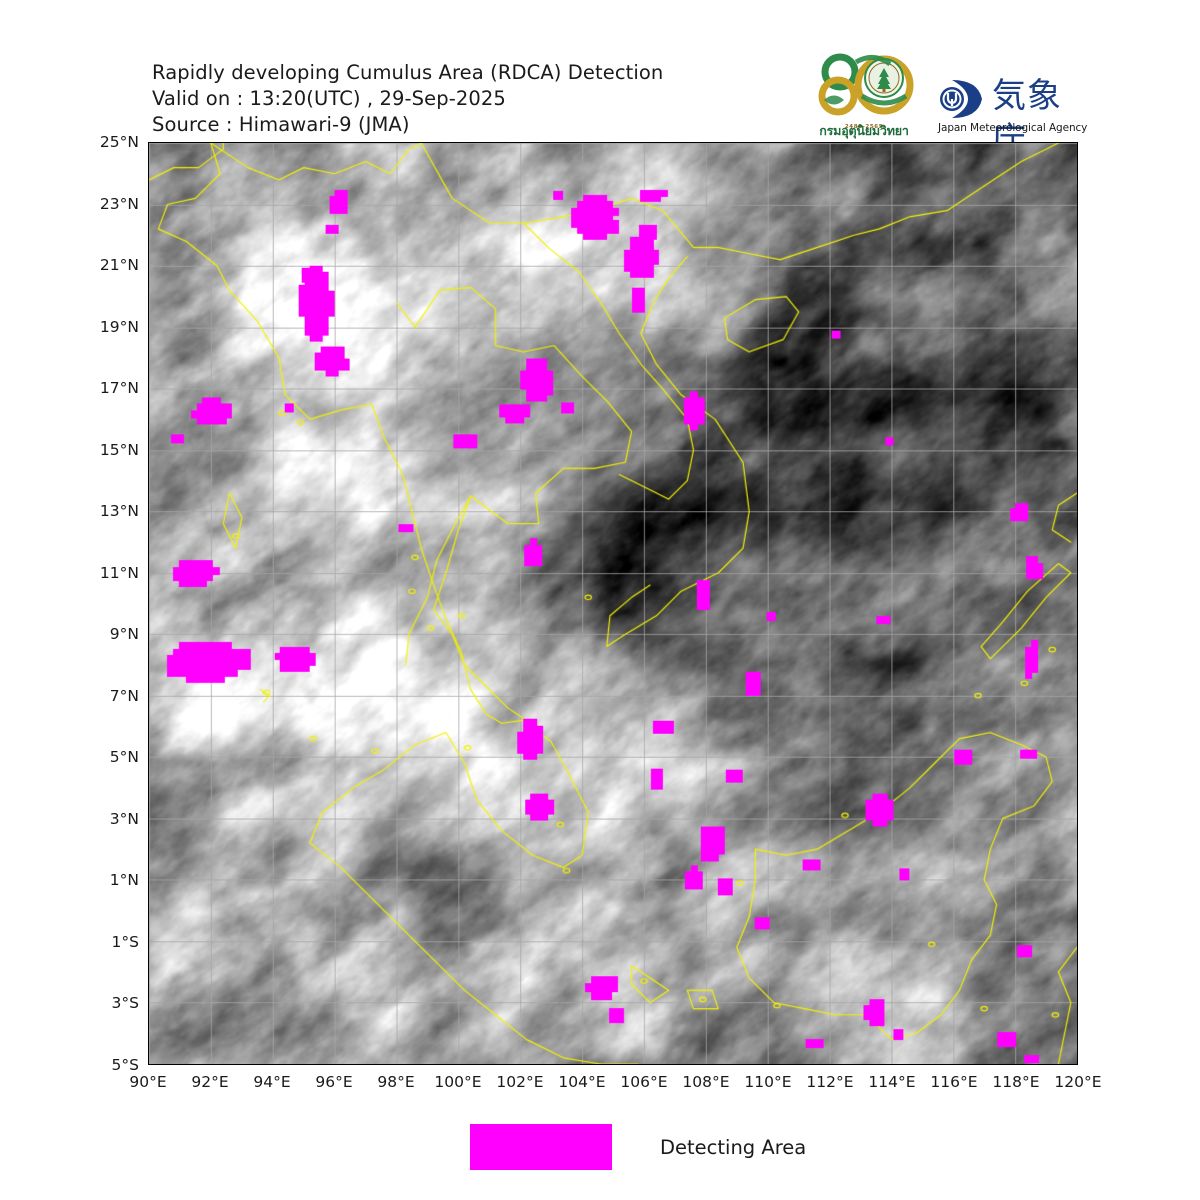  I want to click on tmd-thai-name: กรมอุตุนิยมวิทยา, so click(864, 130).